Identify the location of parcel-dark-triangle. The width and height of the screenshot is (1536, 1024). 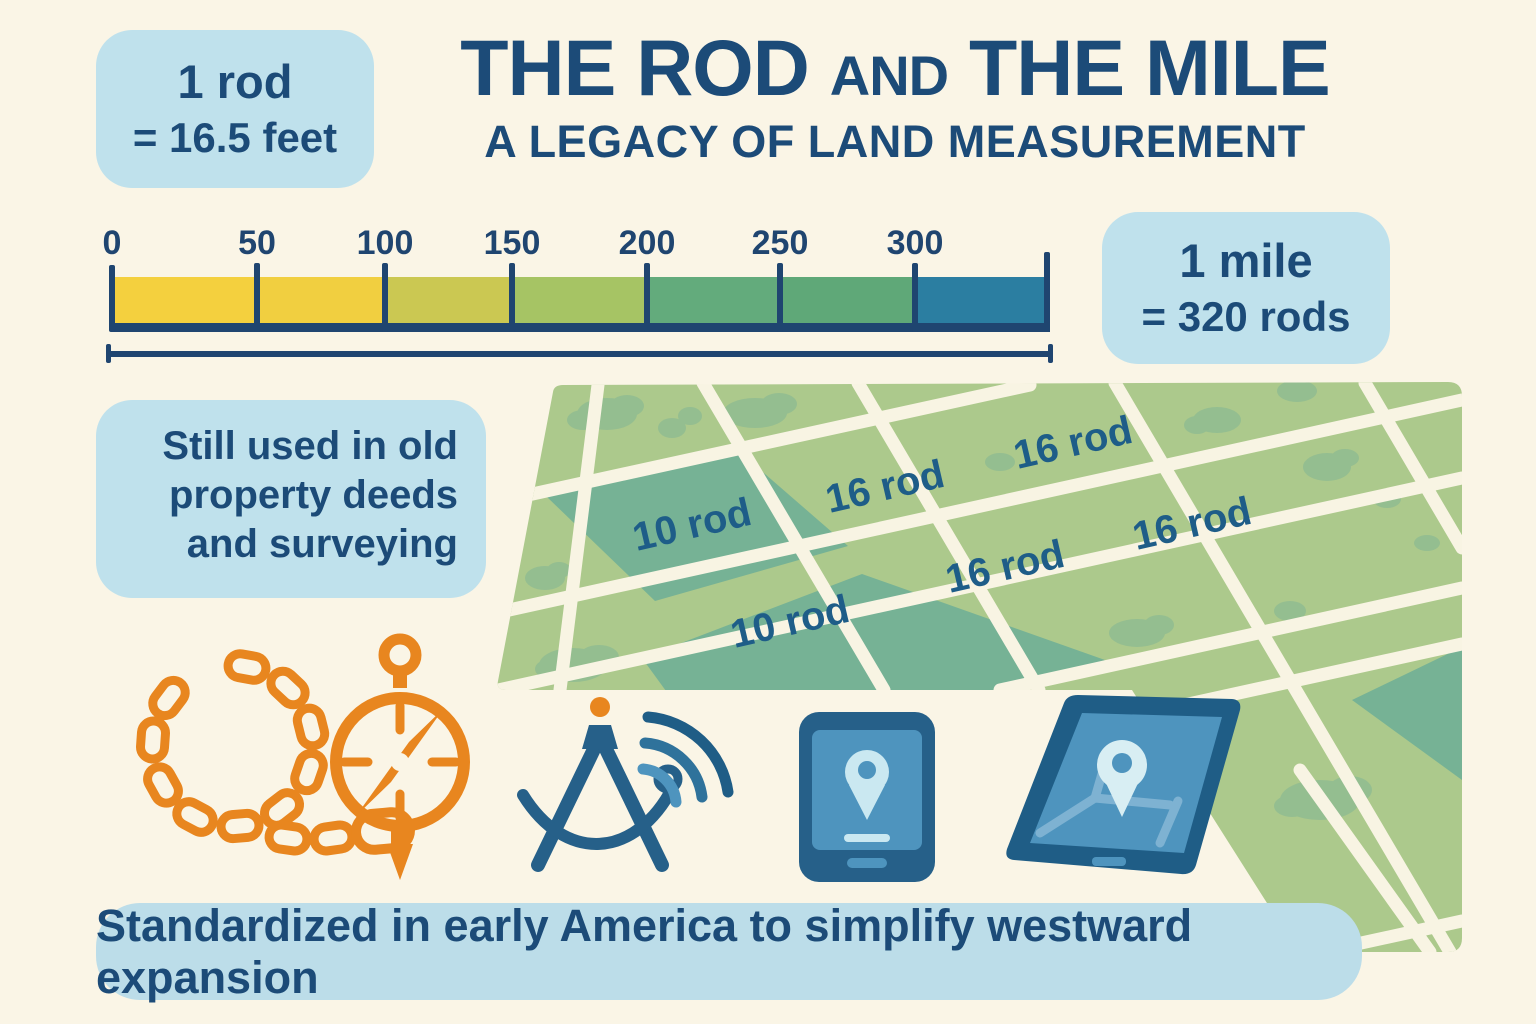
(1407, 713).